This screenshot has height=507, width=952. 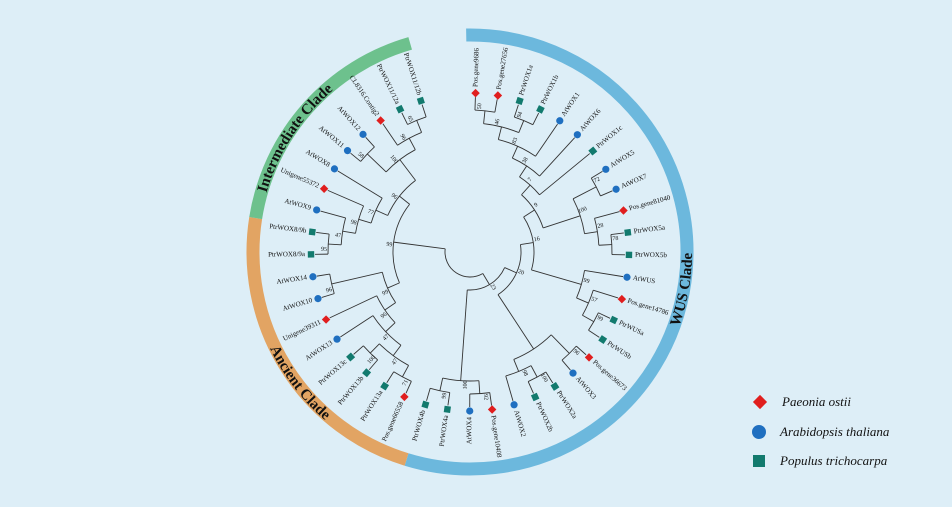 I want to click on legend-item-paeonia: Paeonia ostii, so click(x=801, y=402).